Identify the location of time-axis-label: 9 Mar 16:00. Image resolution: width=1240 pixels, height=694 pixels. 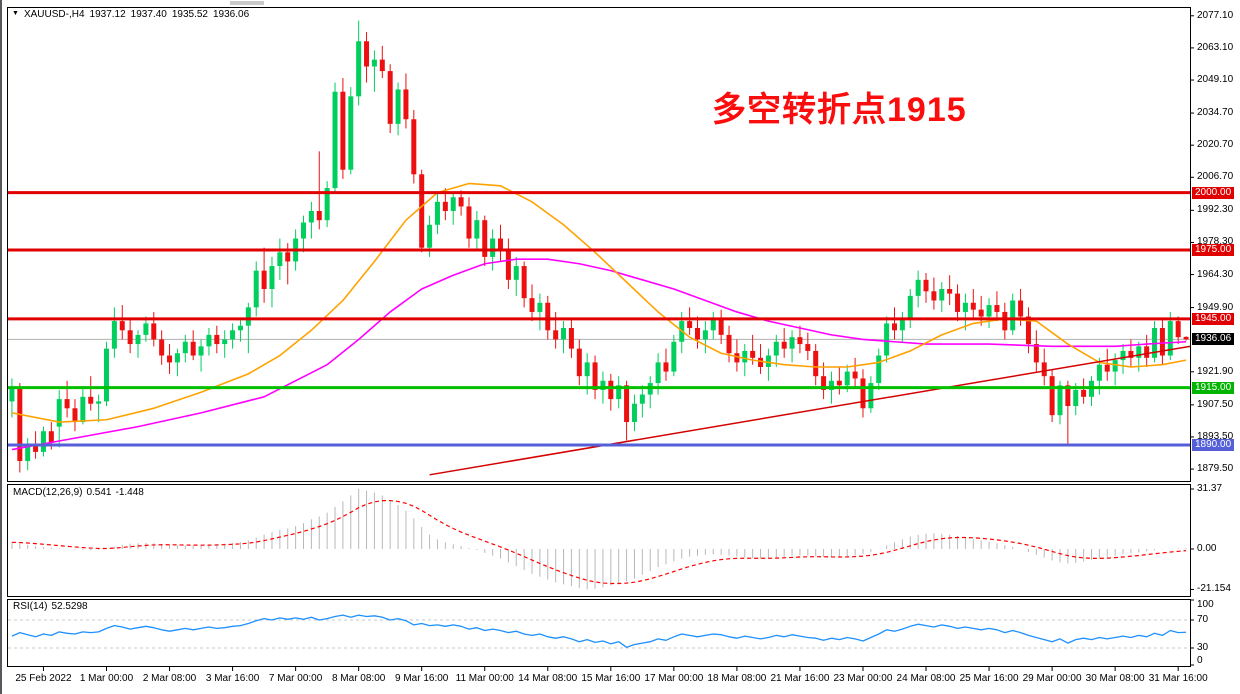
(422, 678).